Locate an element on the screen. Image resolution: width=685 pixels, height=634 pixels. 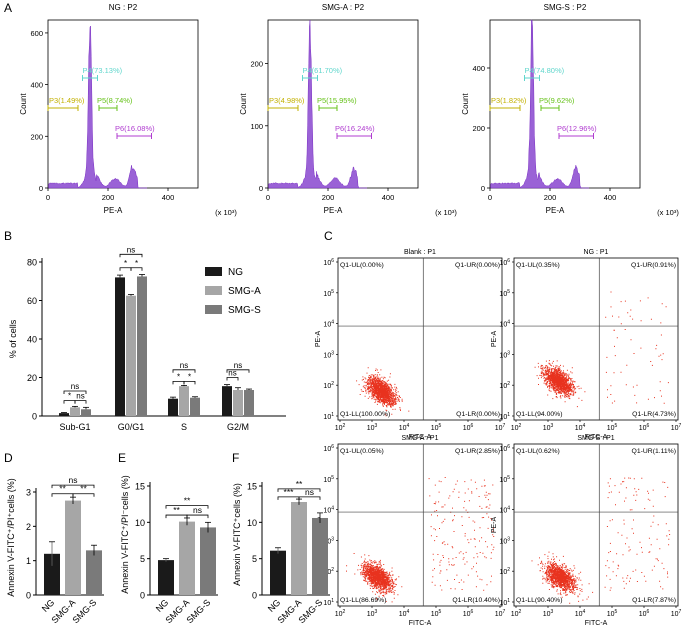
x-tick-label: 400 is located at coordinates (168, 197).